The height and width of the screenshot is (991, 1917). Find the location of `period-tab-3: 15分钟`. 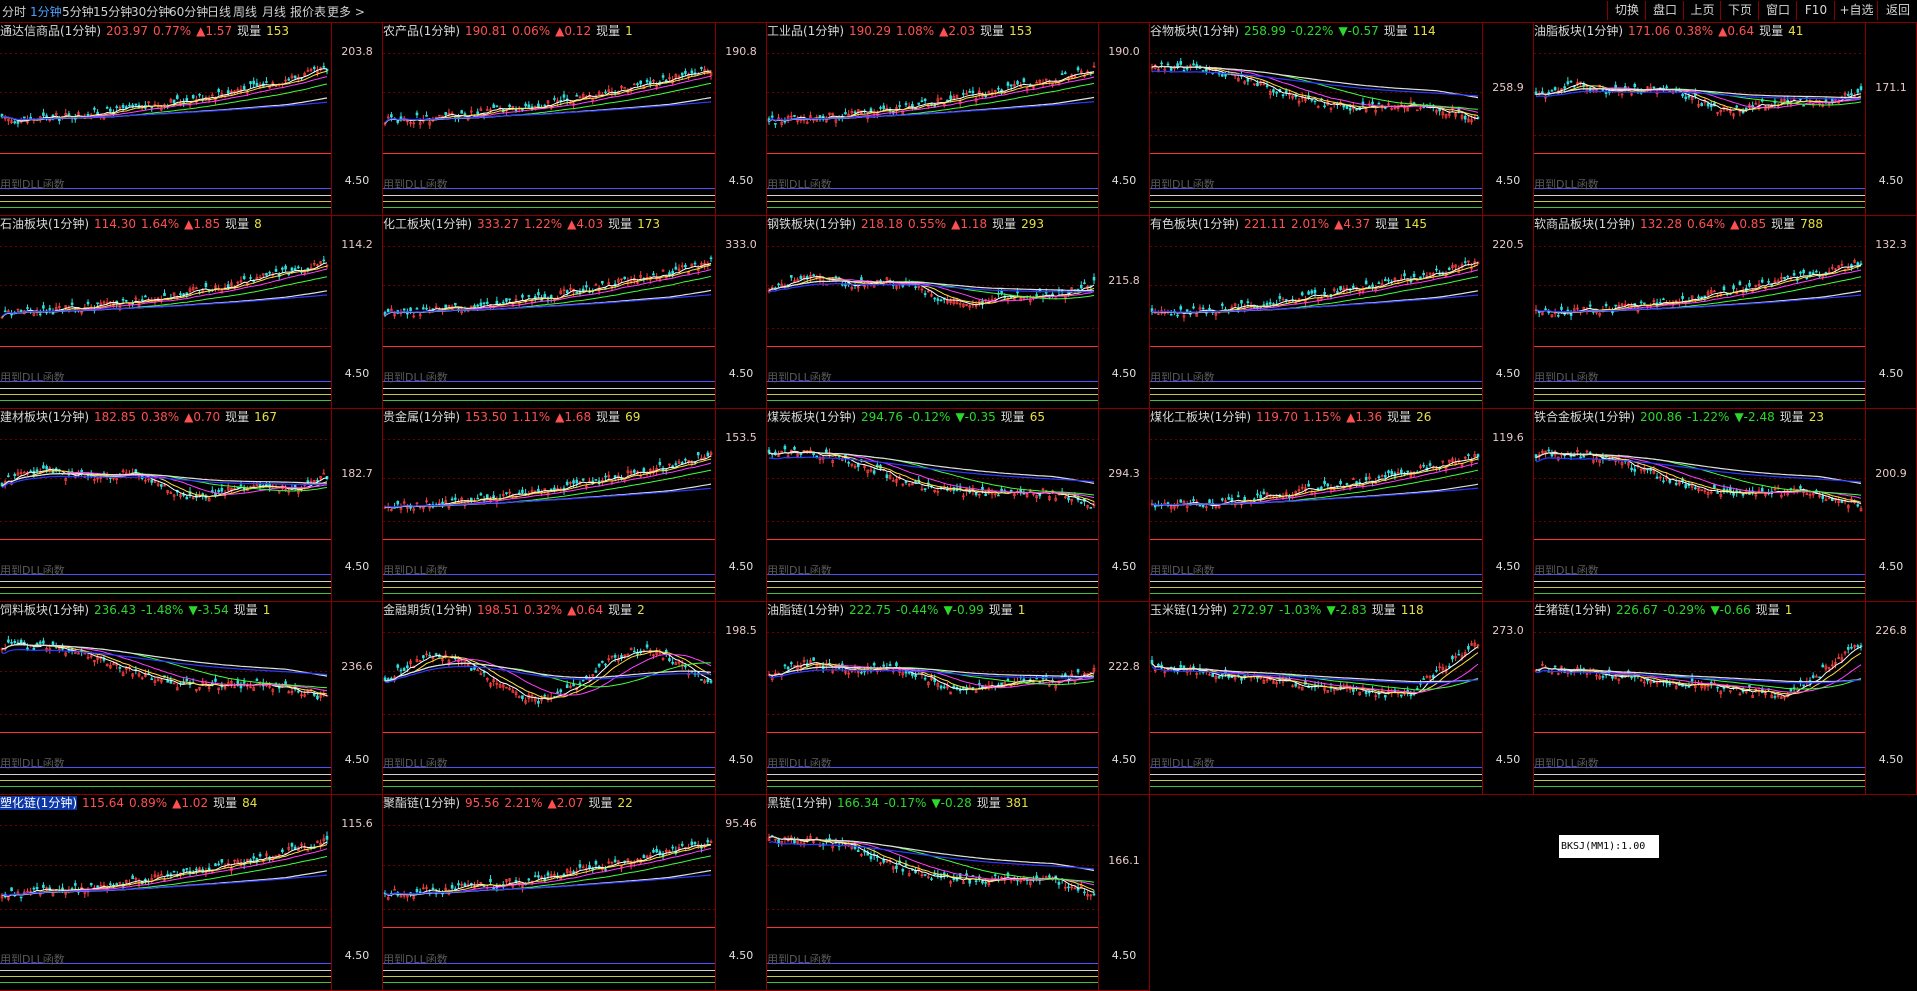

period-tab-3: 15分钟 is located at coordinates (113, 12).